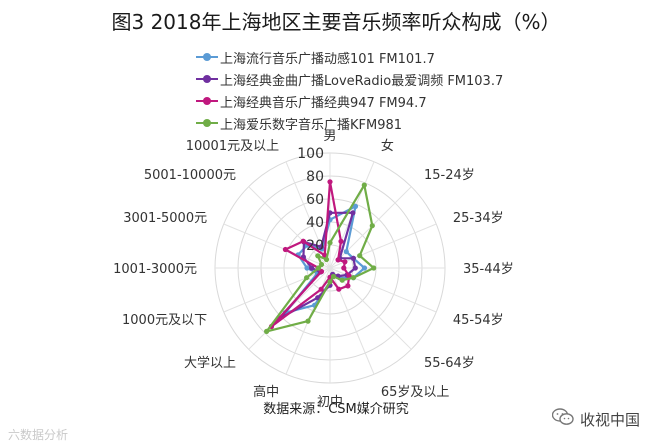 This screenshot has height=448, width=672. Describe the element at coordinates (232, 146) in the screenshot. I see `category-label: 10001元及以上` at that location.